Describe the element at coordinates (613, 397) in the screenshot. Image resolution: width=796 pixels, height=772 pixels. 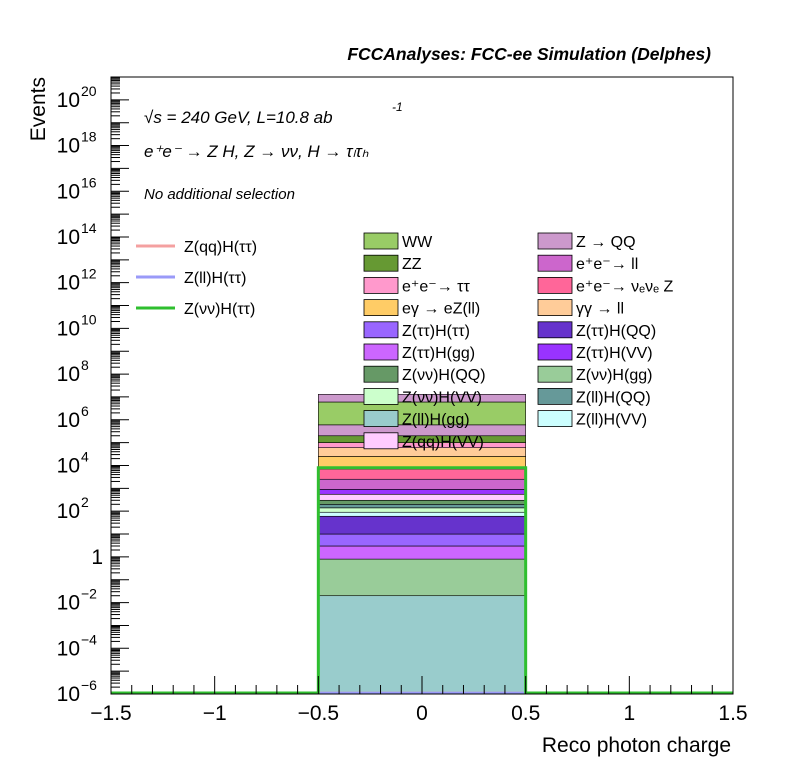
I see `legend-bkg-label-15: Z(ll)H(QQ)` at that location.